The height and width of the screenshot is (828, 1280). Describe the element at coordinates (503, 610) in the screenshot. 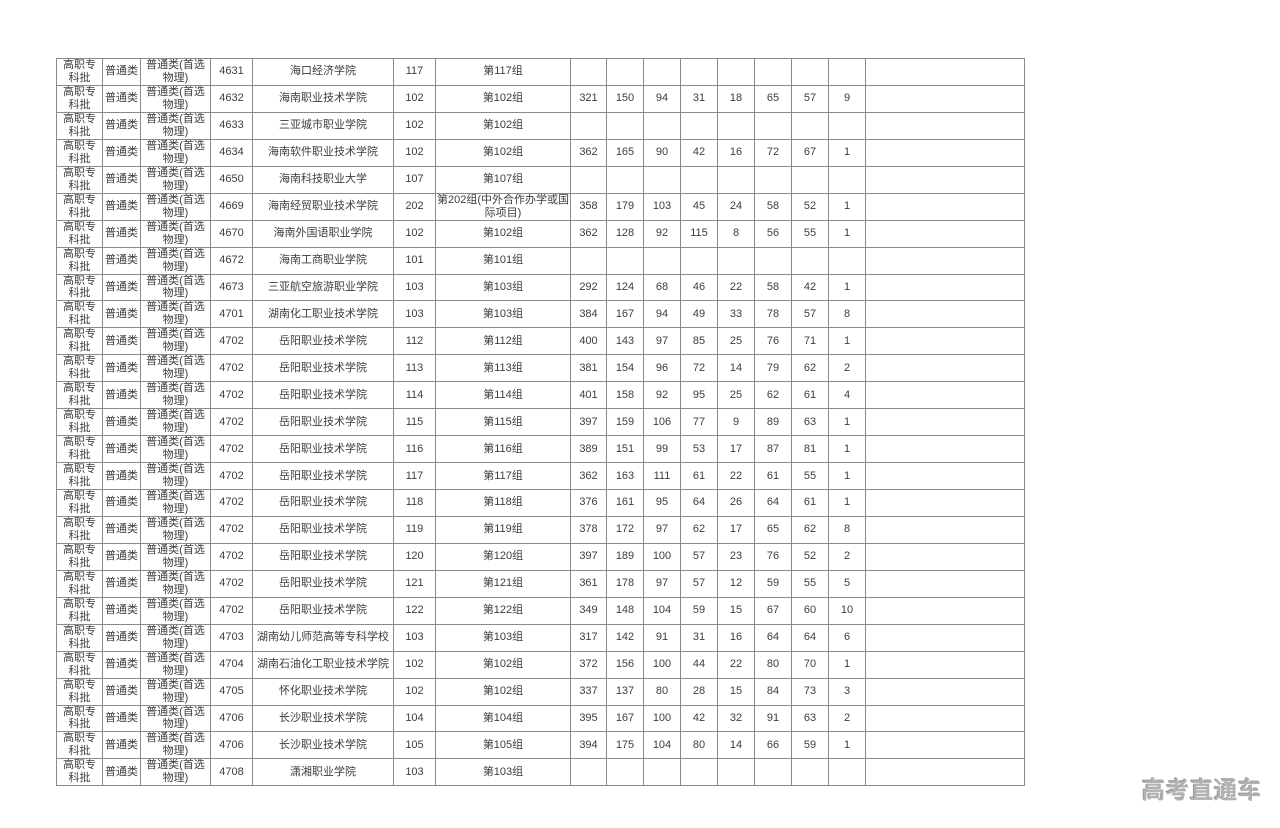

I see `table-cell: 第122组` at that location.